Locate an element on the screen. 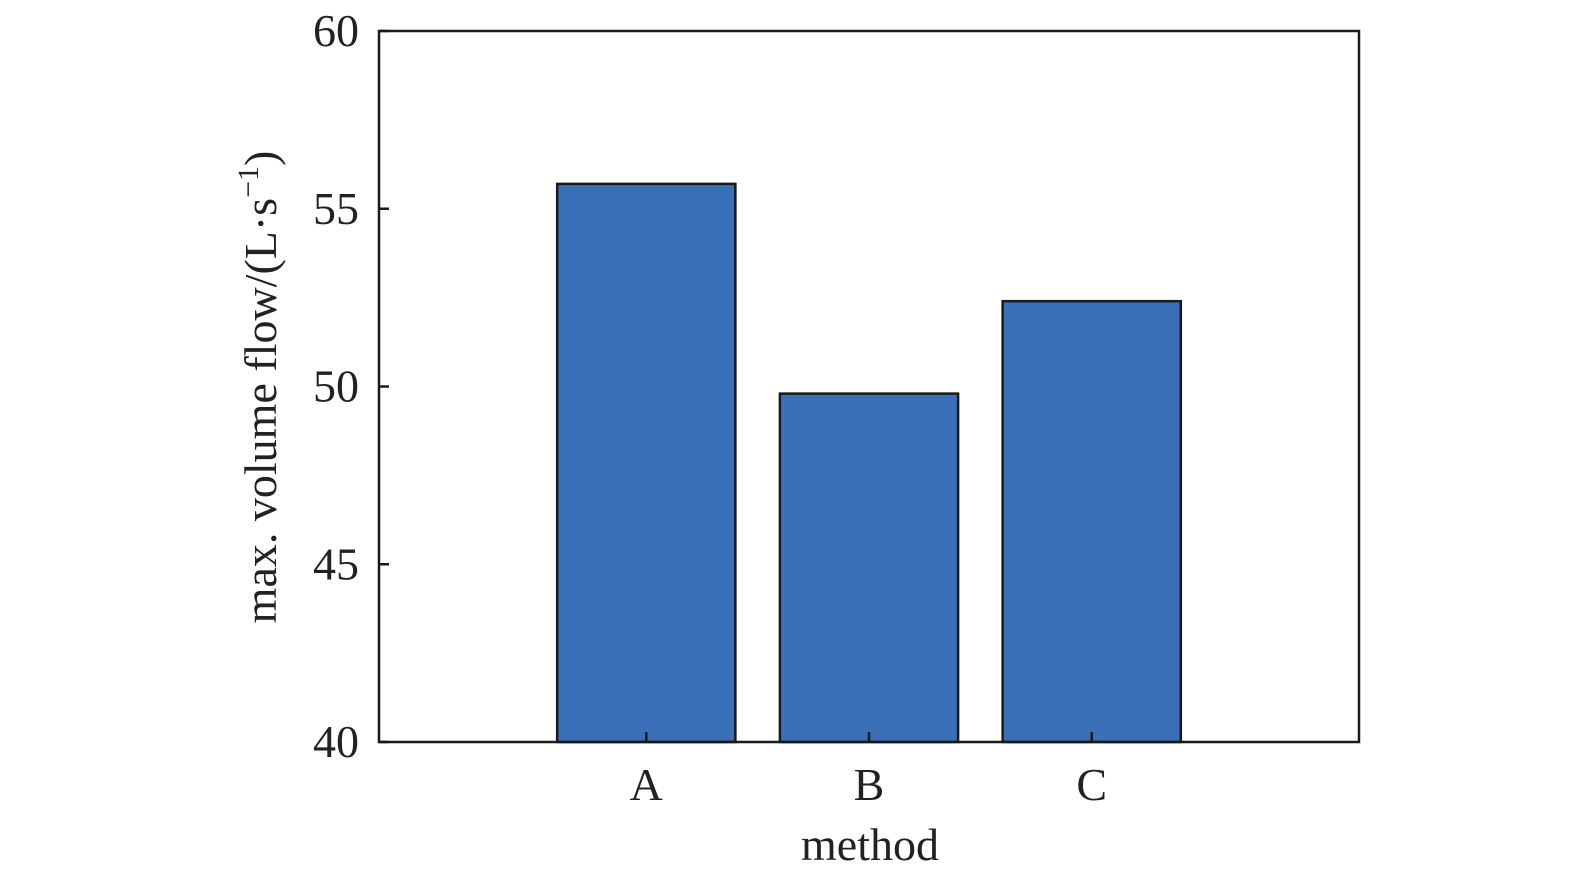  y-axis-title-close: ) is located at coordinates (260, 158).